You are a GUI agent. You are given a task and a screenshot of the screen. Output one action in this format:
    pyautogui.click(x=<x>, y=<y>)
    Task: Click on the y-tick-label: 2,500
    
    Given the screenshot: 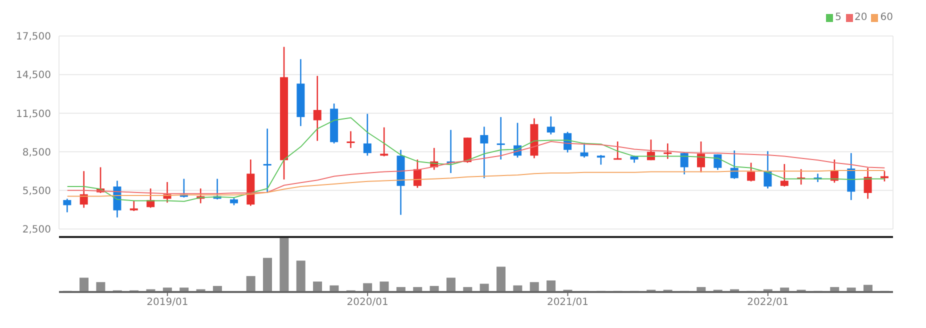 What is the action you would take?
    pyautogui.click(x=36, y=230)
    